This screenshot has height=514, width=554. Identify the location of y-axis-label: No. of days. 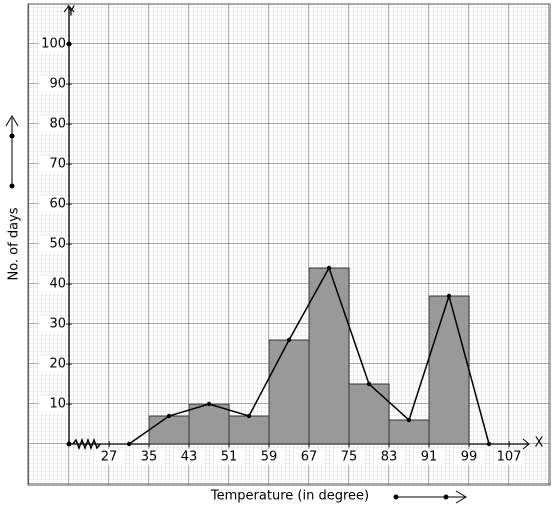
(14, 243).